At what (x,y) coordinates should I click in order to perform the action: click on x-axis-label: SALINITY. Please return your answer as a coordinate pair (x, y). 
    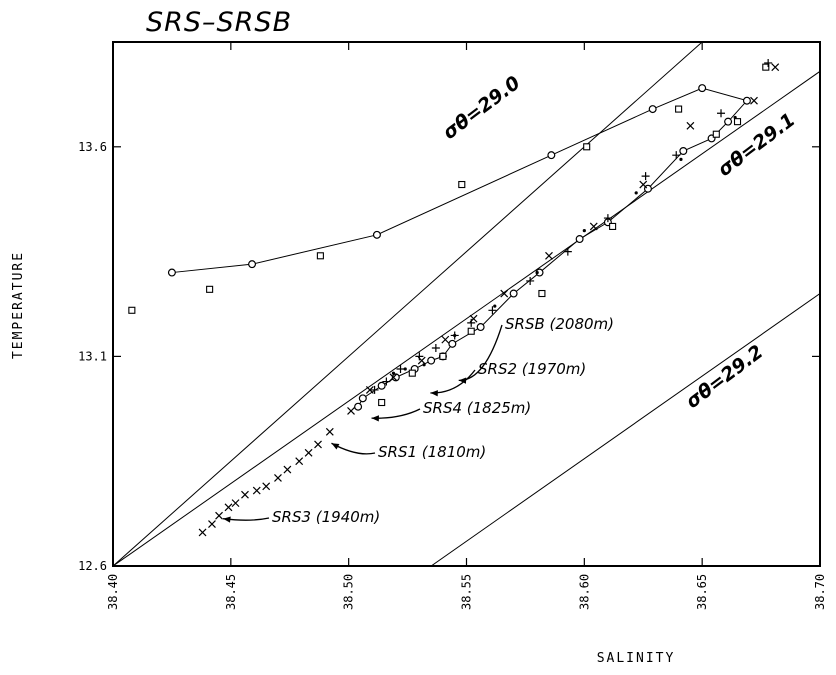
    Looking at the image, I should click on (636, 658).